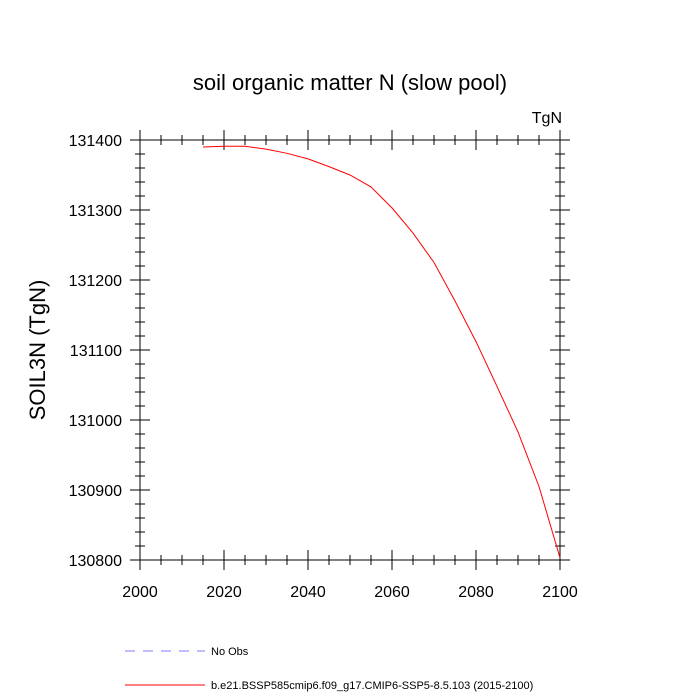  Describe the element at coordinates (95, 561) in the screenshot. I see `y-tick-label: 130800` at that location.